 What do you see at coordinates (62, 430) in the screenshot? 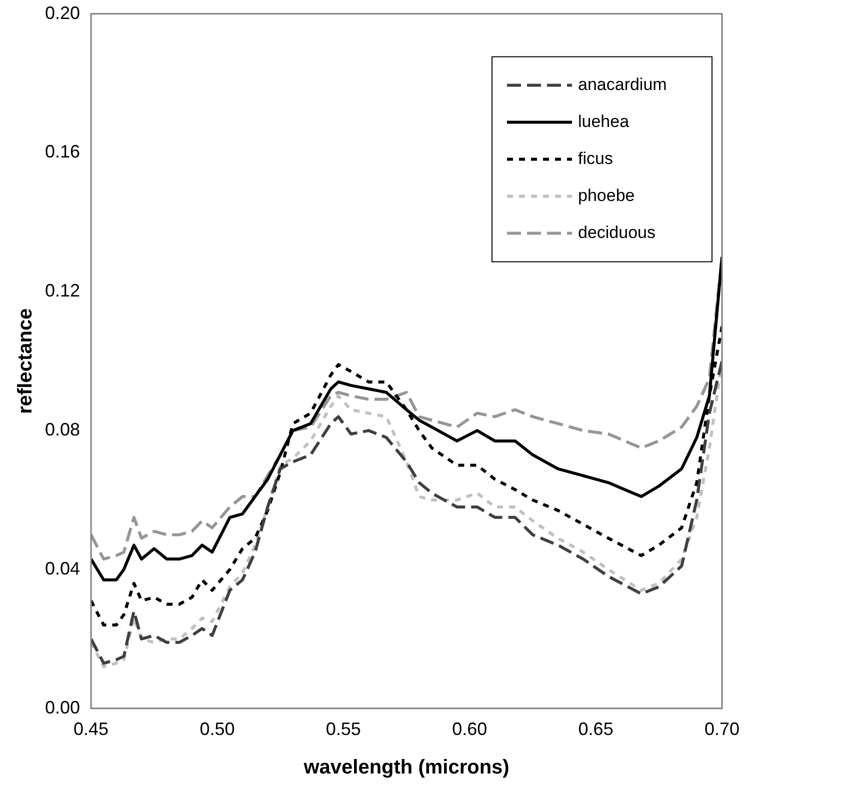
I see `y-tick-label: 0.08` at bounding box center [62, 430].